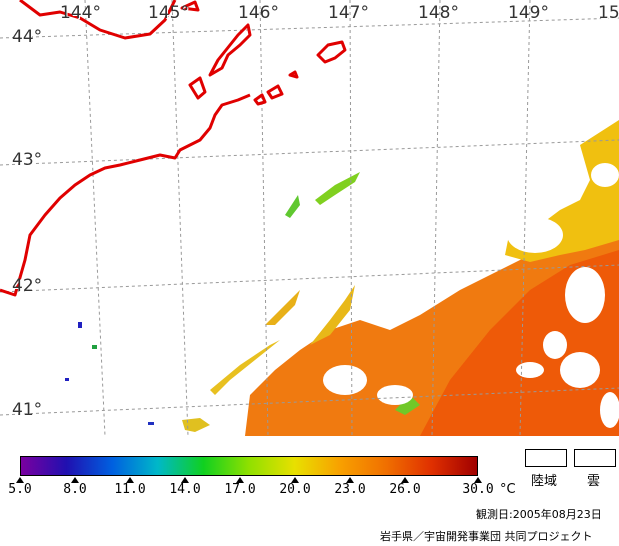  What do you see at coordinates (348, 13) in the screenshot?
I see `lon-label-147: 147°` at bounding box center [348, 13].